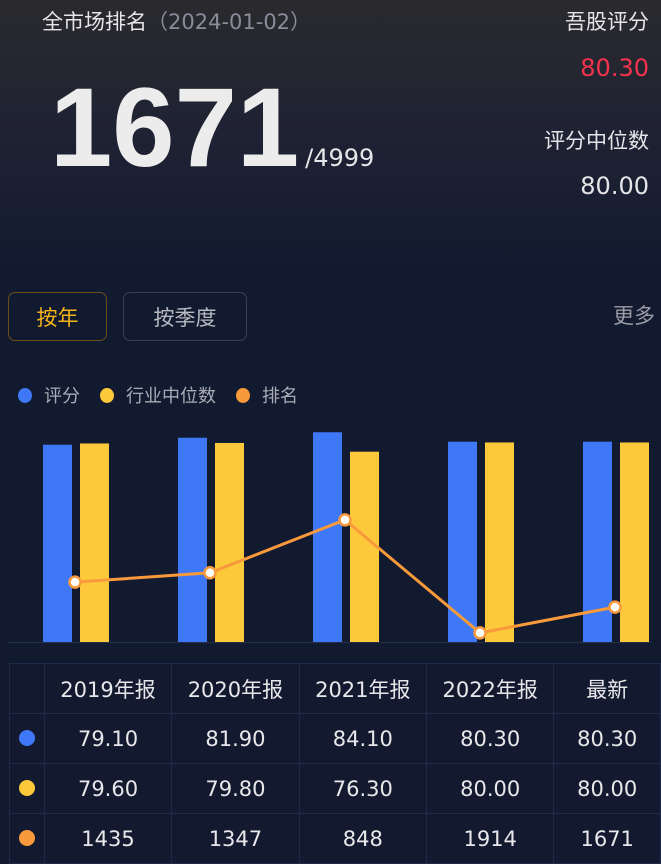 This screenshot has height=864, width=661. What do you see at coordinates (108, 838) in the screenshot?
I see `table-cell: 1435` at bounding box center [108, 838].